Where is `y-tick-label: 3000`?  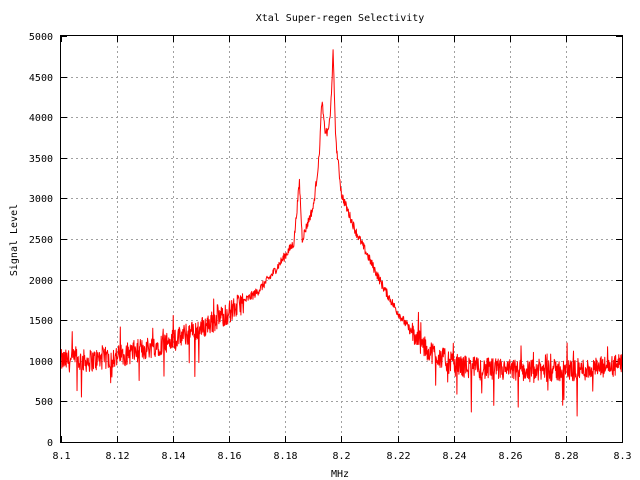 y-tick-label: 3000 is located at coordinates (41, 199).